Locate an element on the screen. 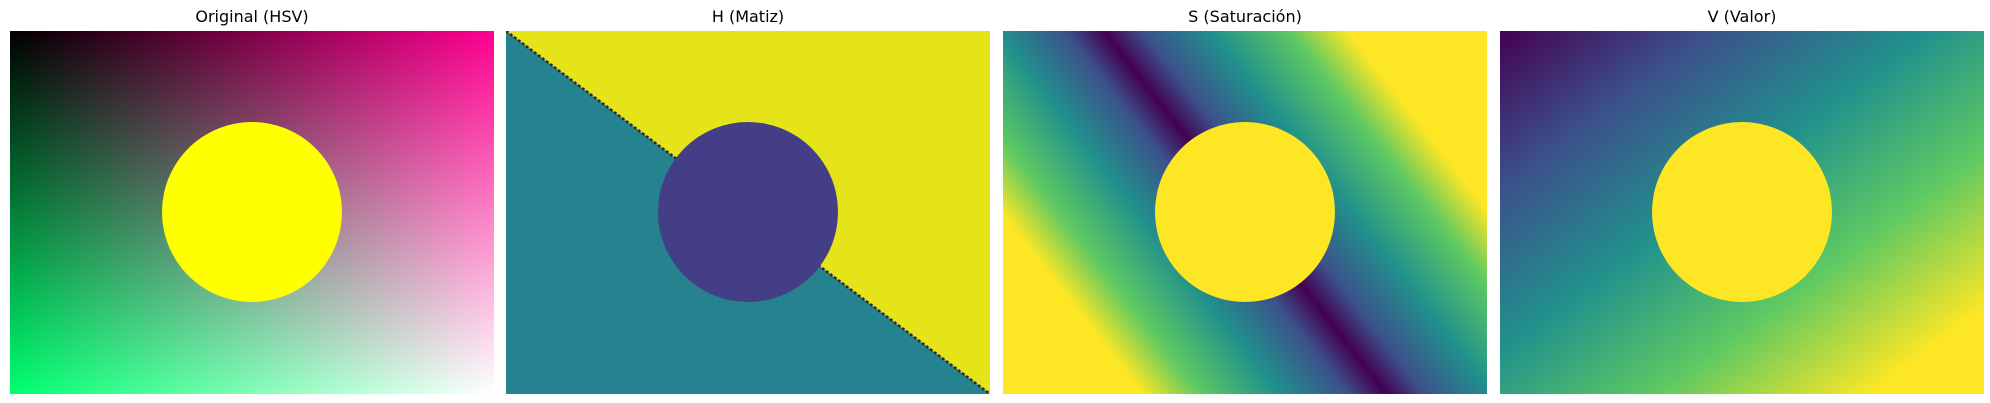 This screenshot has width=1990, height=403. original-circle is located at coordinates (252, 212).